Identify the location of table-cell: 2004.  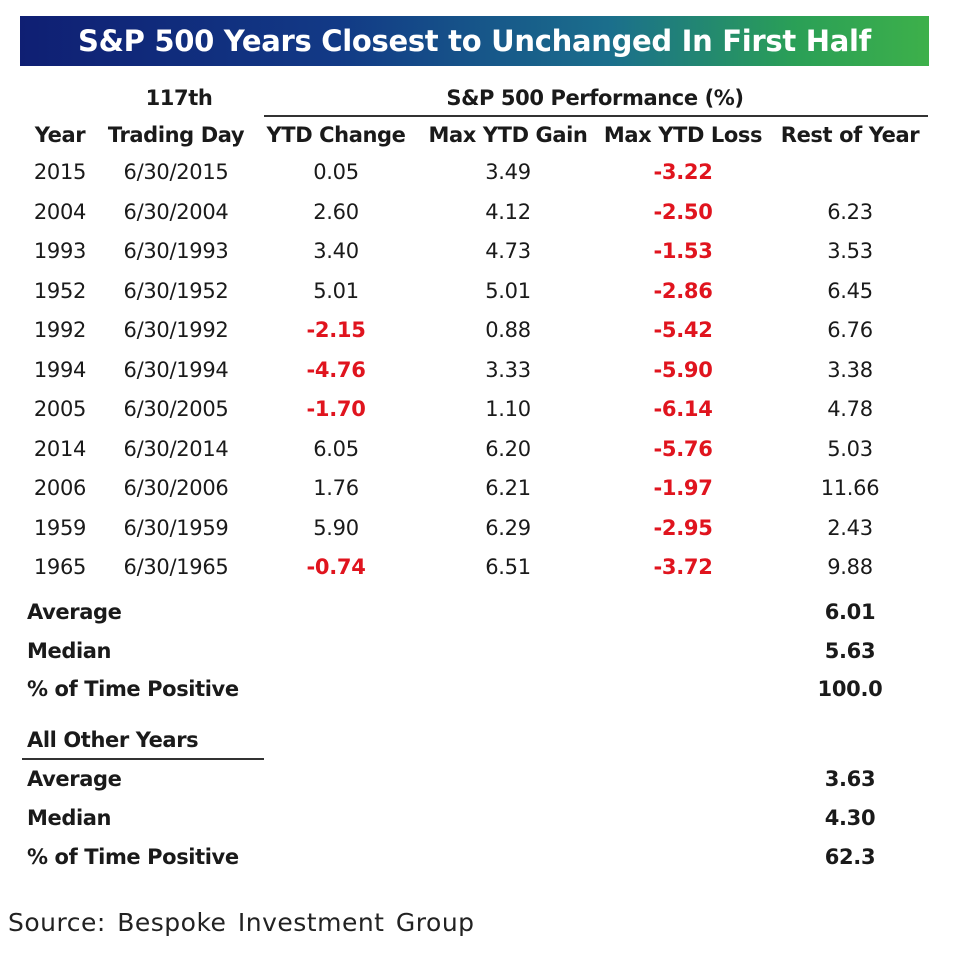
(60, 211).